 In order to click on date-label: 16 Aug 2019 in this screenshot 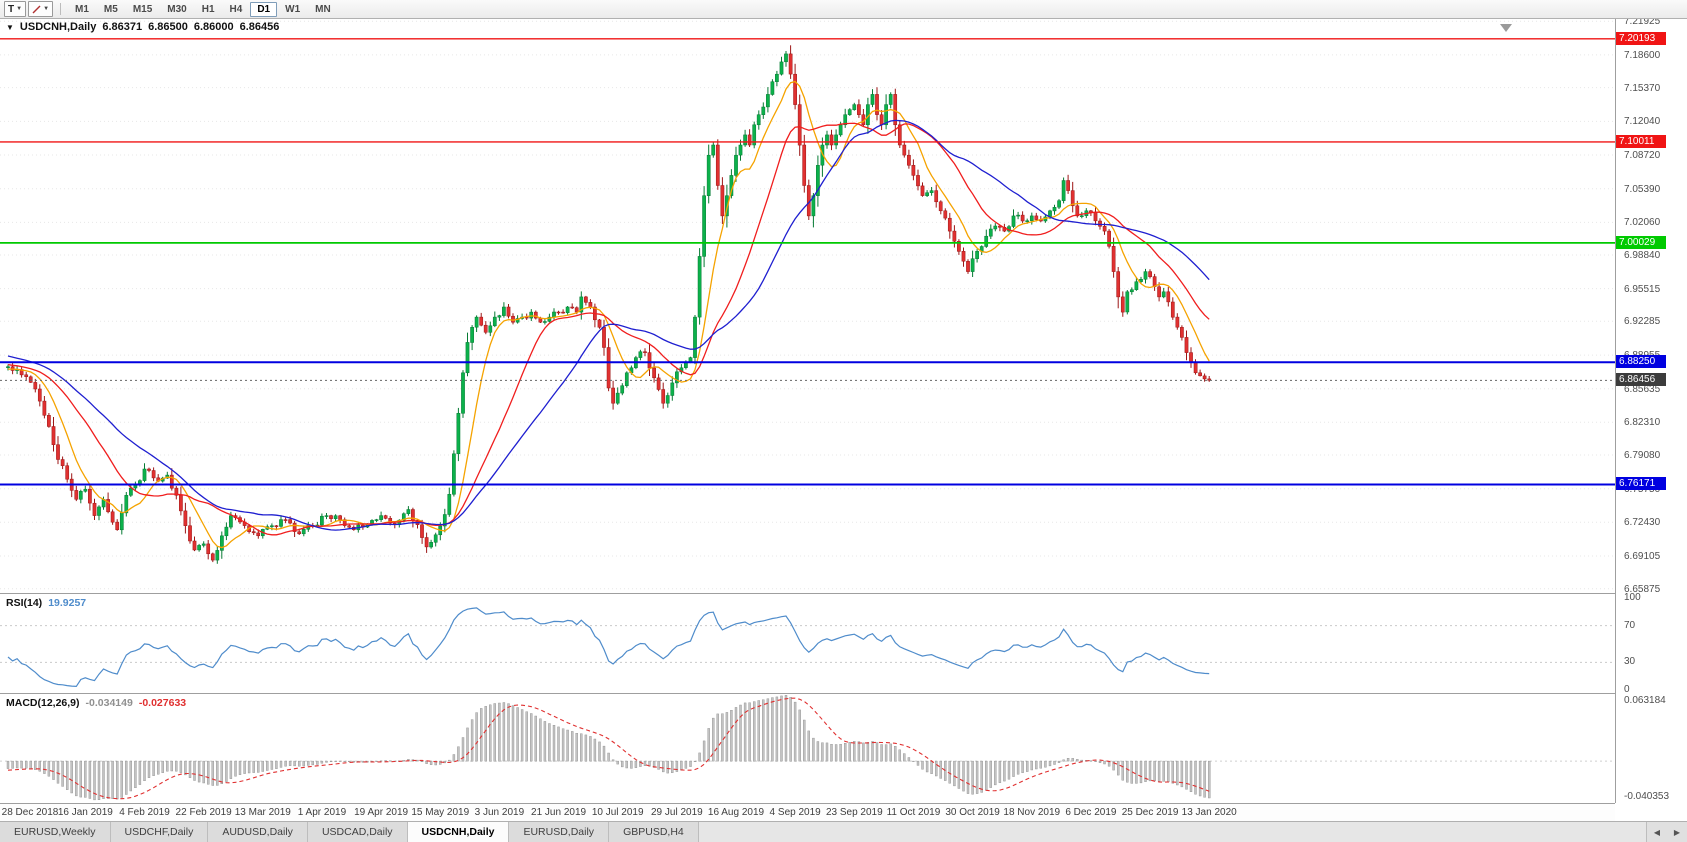, I will do `click(736, 812)`.